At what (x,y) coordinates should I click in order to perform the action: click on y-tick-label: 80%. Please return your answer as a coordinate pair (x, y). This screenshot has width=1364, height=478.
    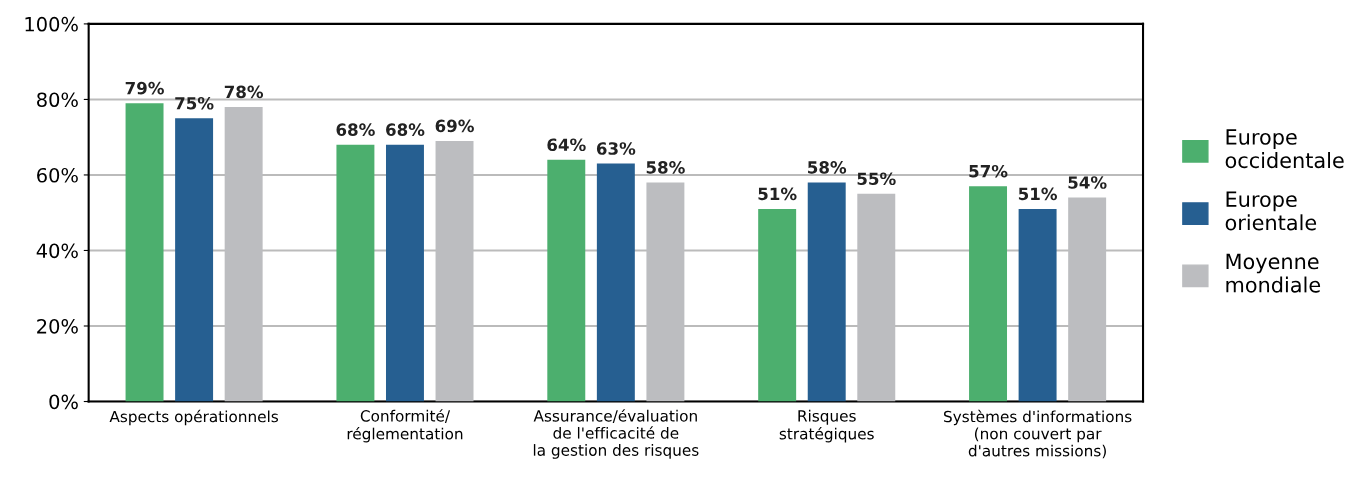
    Looking at the image, I should click on (57, 100).